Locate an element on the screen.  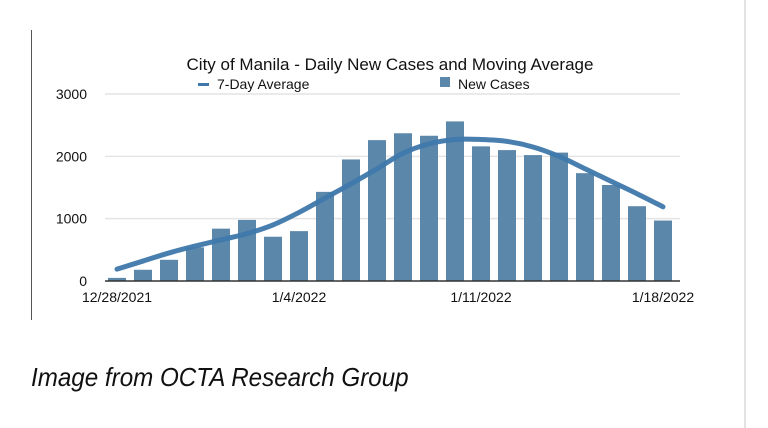
bar-1-2-2022 is located at coordinates (247, 250).